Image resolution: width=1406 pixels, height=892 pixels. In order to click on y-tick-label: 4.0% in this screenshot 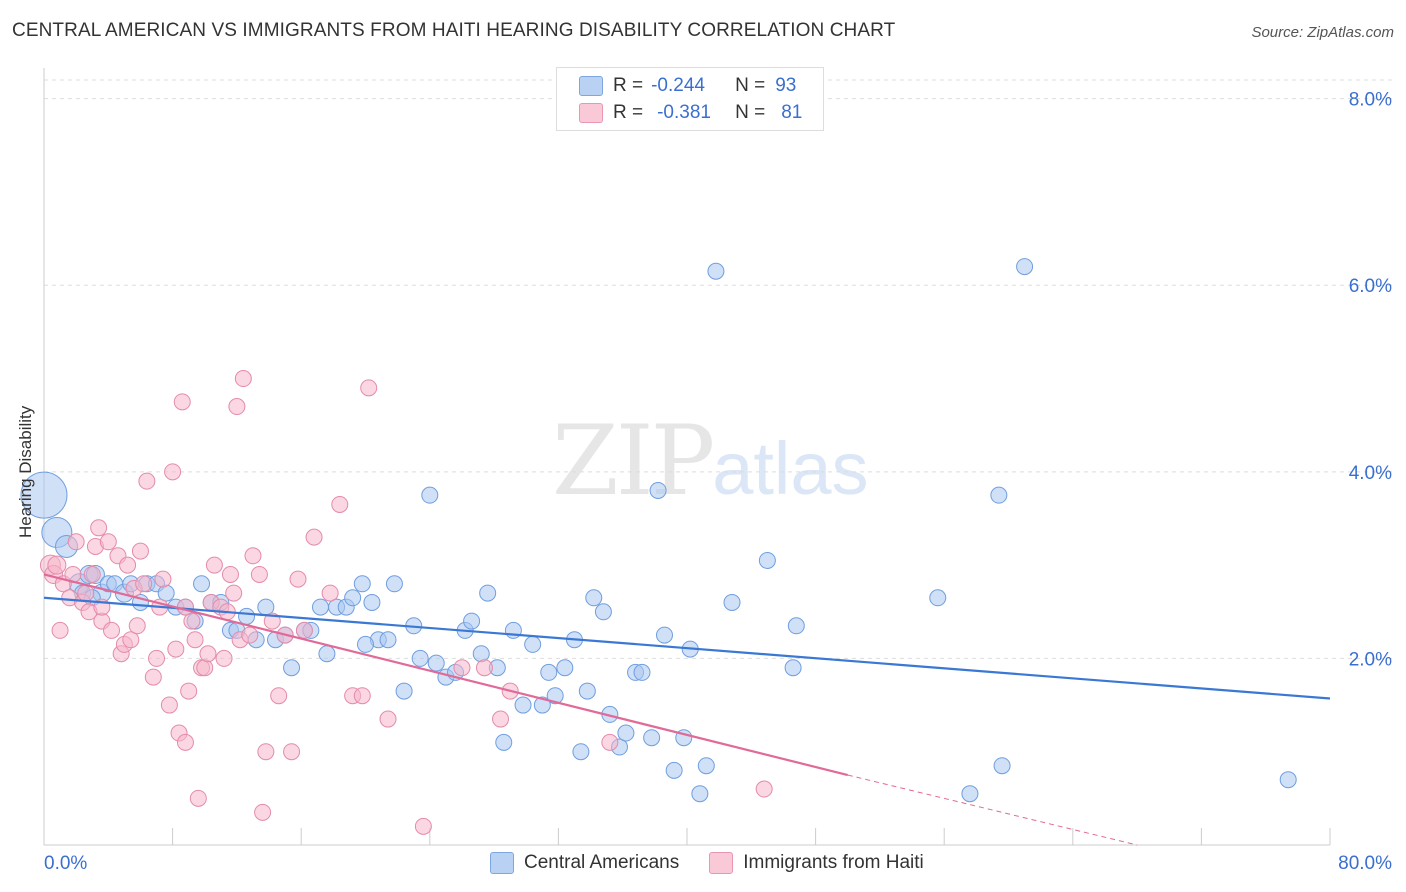, I will do `click(1370, 473)`.